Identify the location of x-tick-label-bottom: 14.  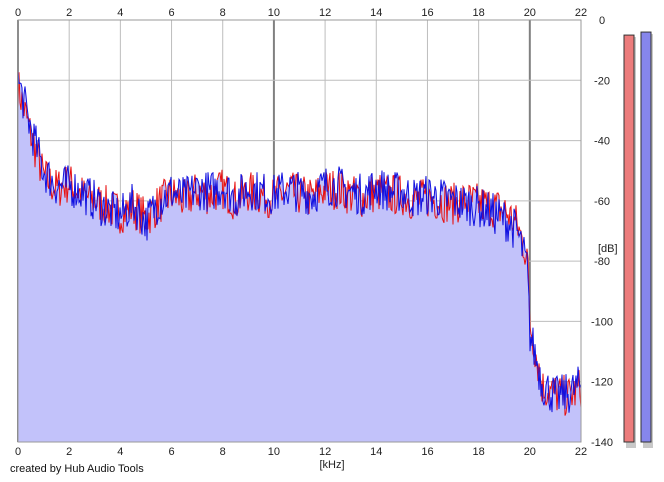
(376, 452).